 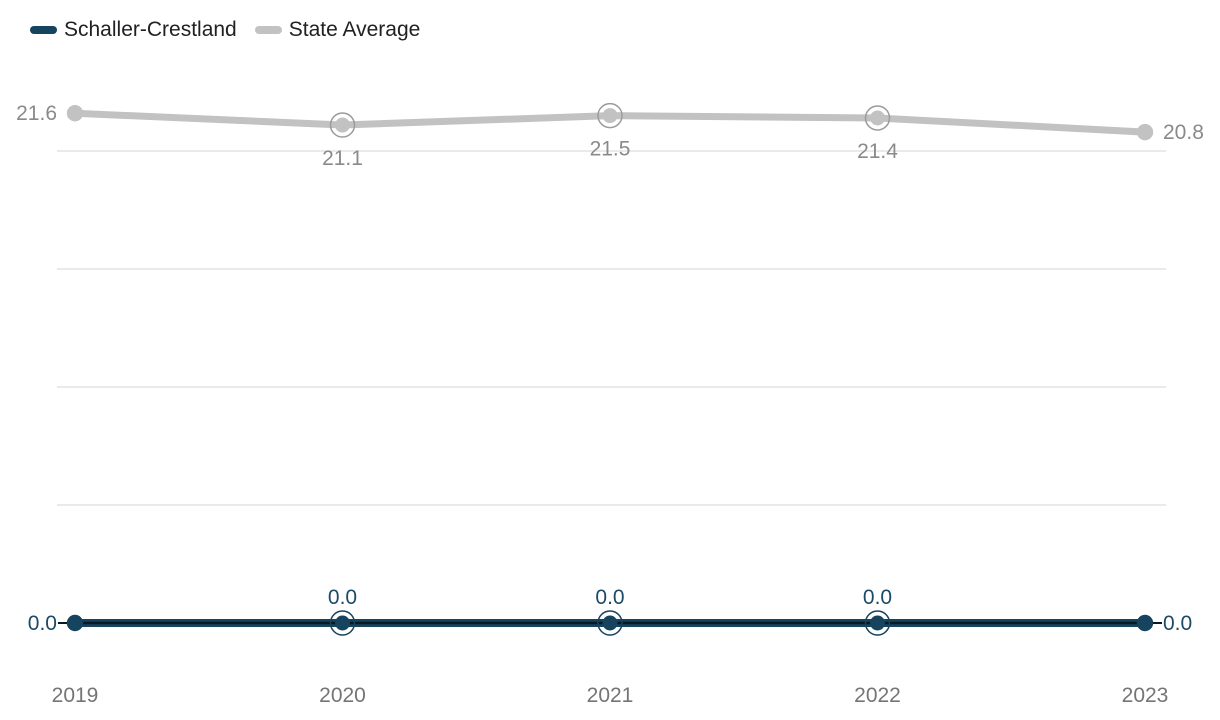 I want to click on value-label: 21.6, so click(x=36, y=113).